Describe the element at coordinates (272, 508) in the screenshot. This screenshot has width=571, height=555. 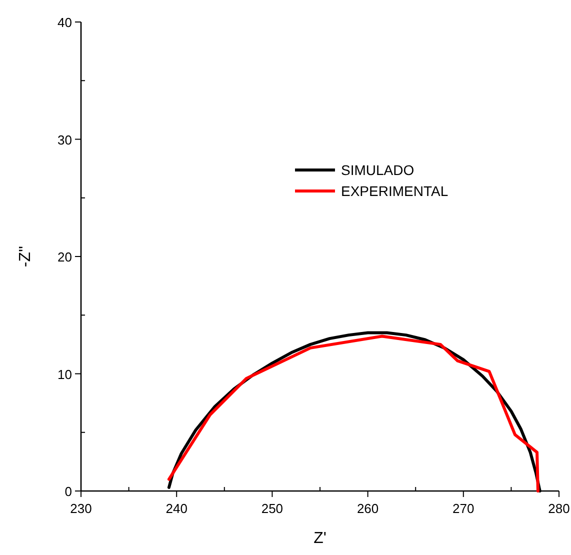
I see `x-tick-label: 250` at that location.